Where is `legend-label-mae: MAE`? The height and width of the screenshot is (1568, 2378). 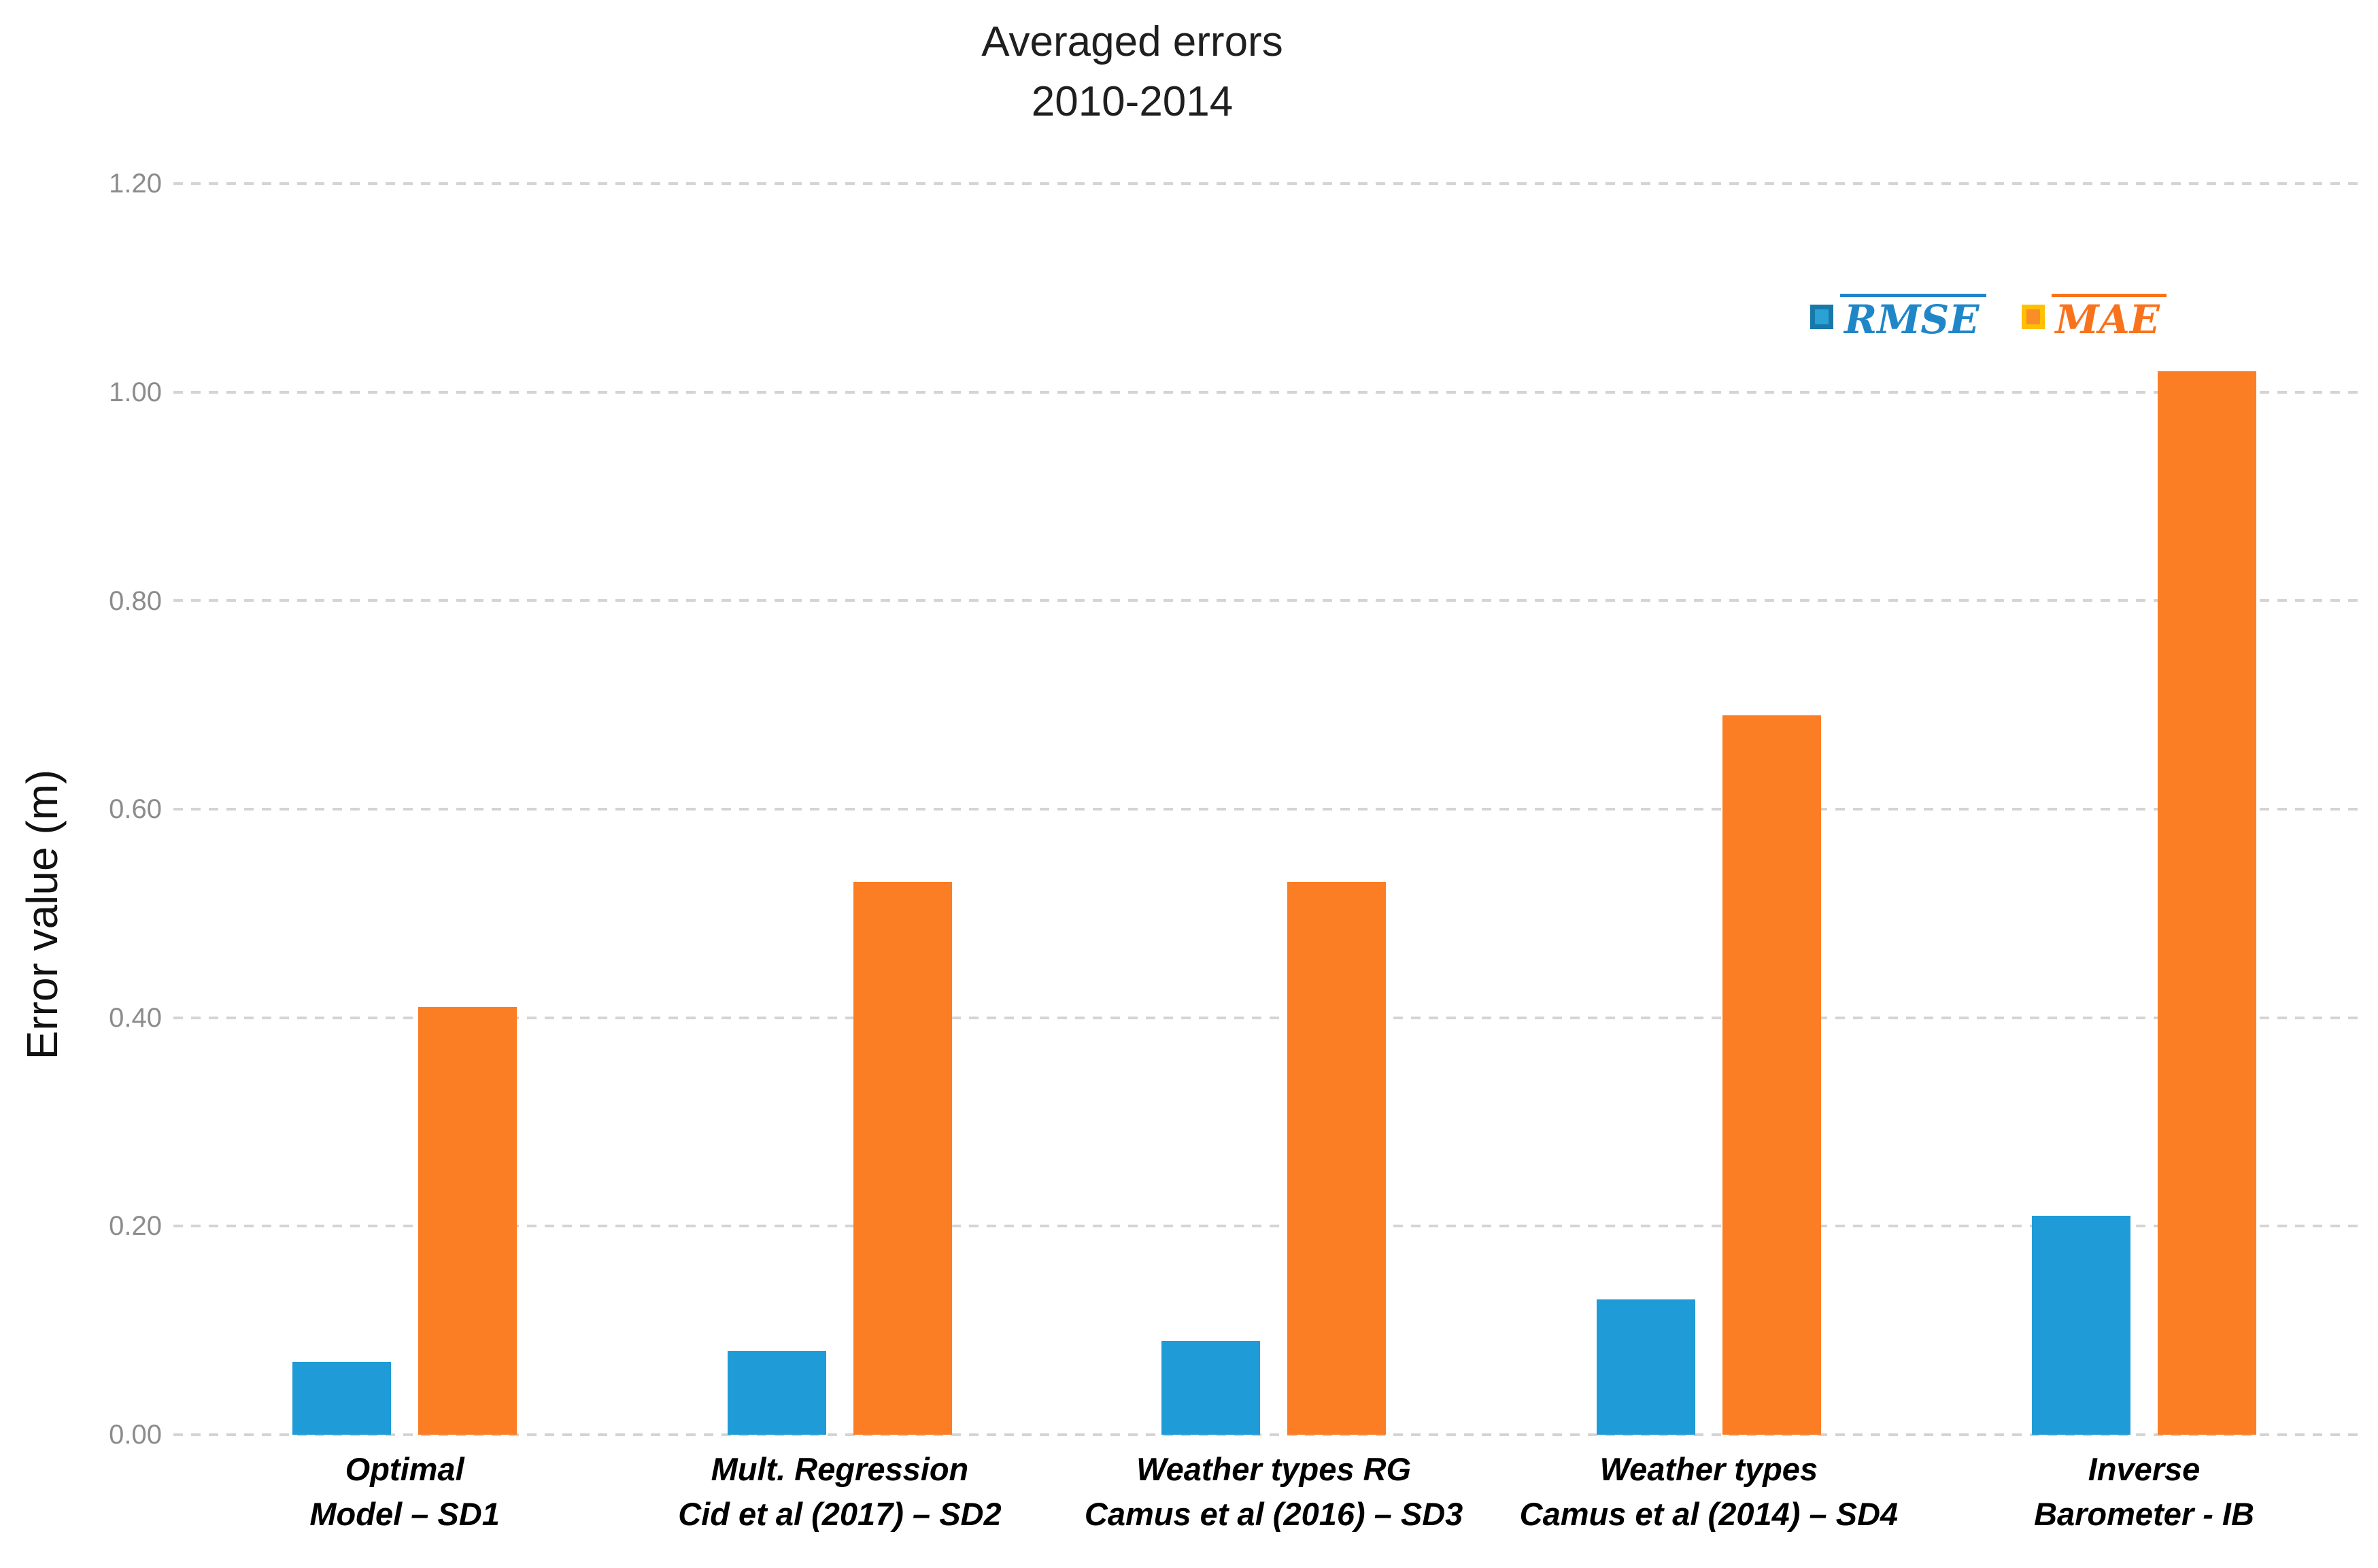 legend-label-mae: MAE is located at coordinates (2109, 316).